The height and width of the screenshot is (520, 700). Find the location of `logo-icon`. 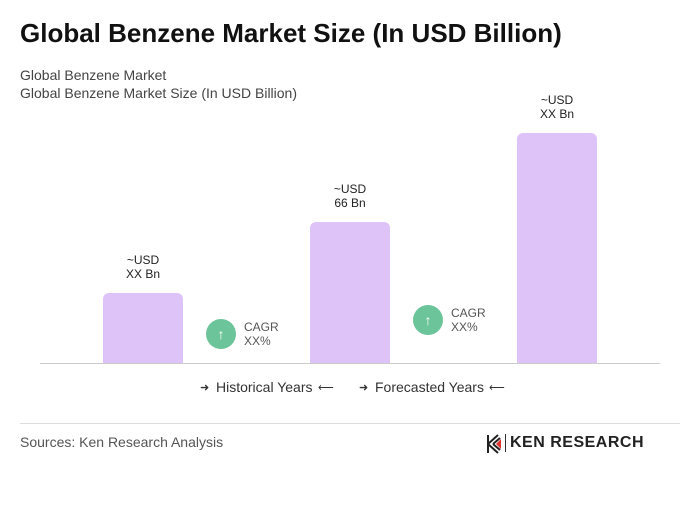

logo-icon is located at coordinates (494, 444).